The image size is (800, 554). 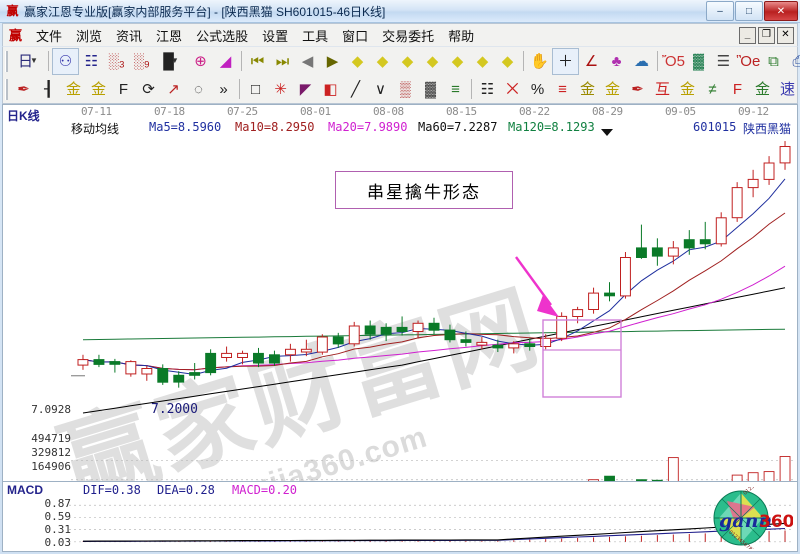 What do you see at coordinates (591, 61) in the screenshot?
I see `draw-measure-icon: ∠` at bounding box center [591, 61].